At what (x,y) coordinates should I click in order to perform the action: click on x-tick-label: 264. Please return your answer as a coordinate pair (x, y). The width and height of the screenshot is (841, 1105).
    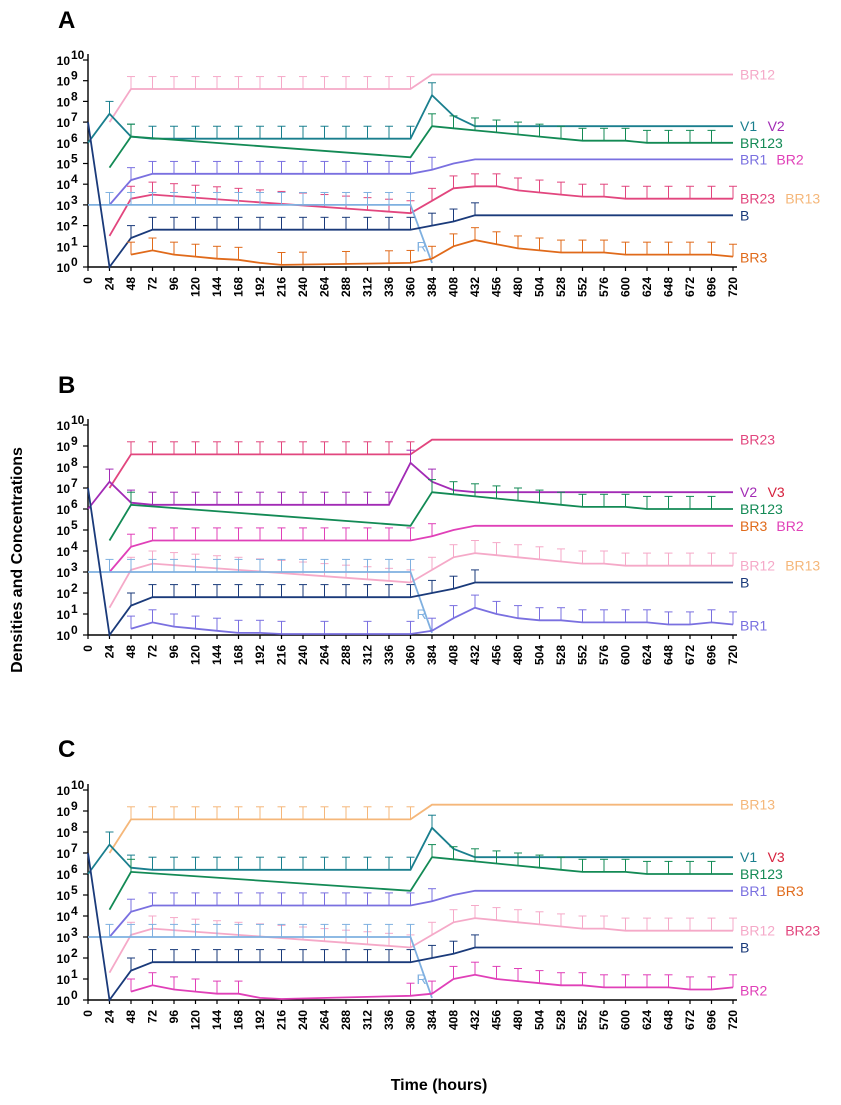
    Looking at the image, I should click on (325, 655).